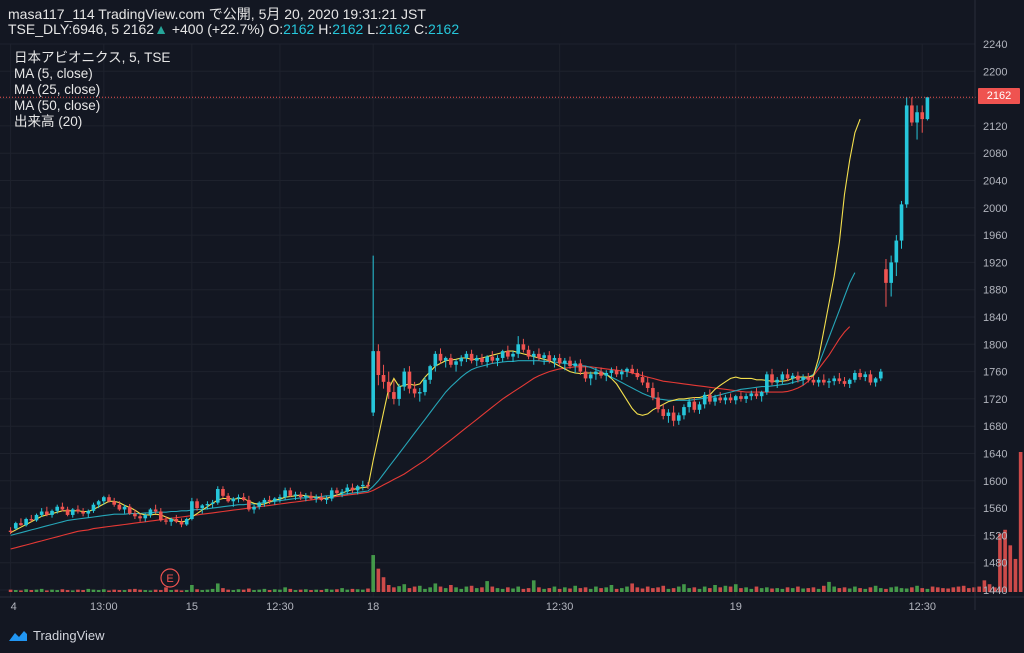  I want to click on last-price-tag: 2162, so click(999, 96).